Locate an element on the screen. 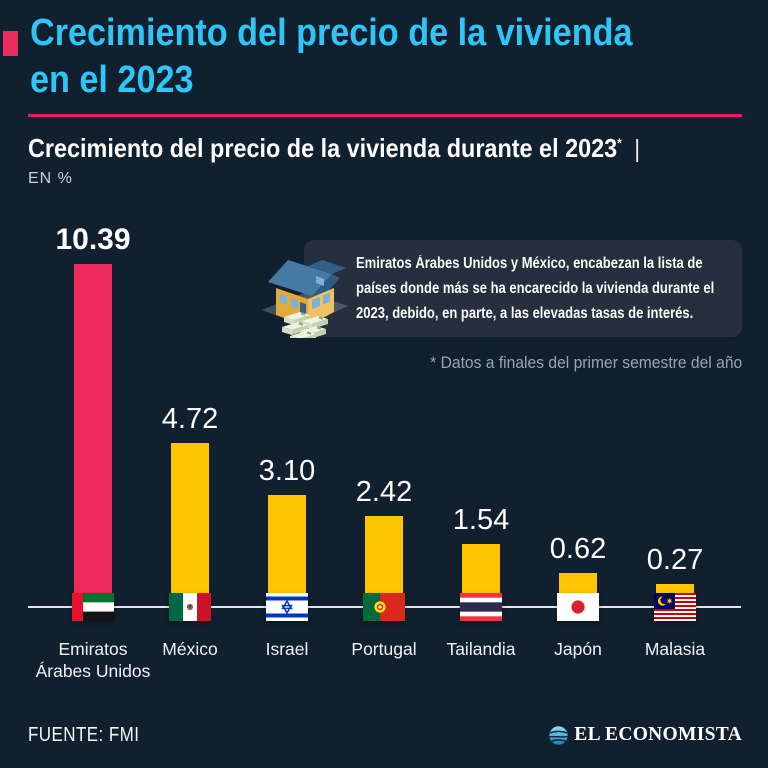 This screenshot has width=768, height=768. pink-divider-line is located at coordinates (385, 115).